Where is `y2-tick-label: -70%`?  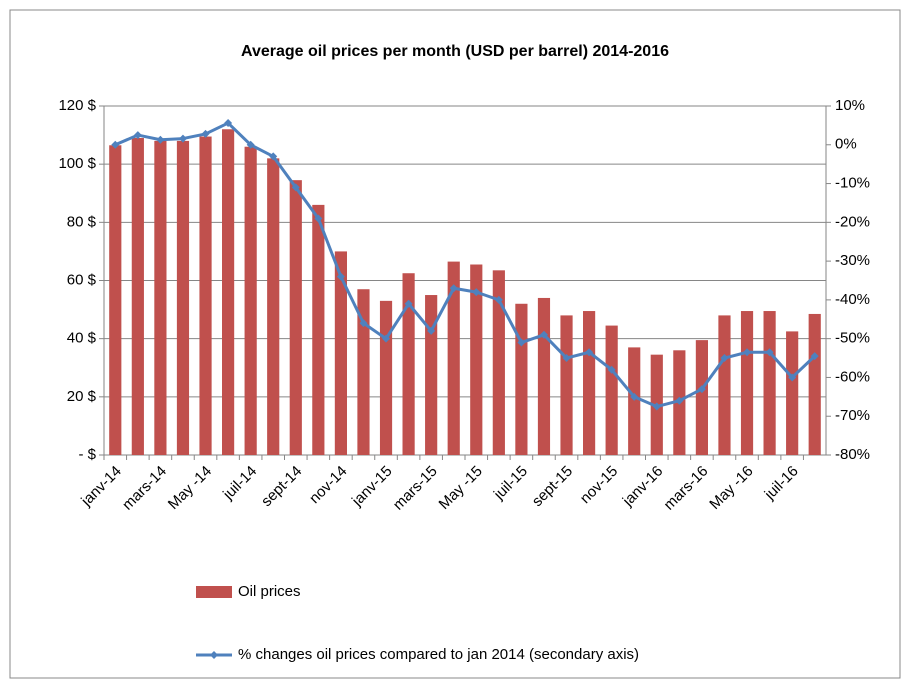
y2-tick-label: -70% is located at coordinates (852, 415).